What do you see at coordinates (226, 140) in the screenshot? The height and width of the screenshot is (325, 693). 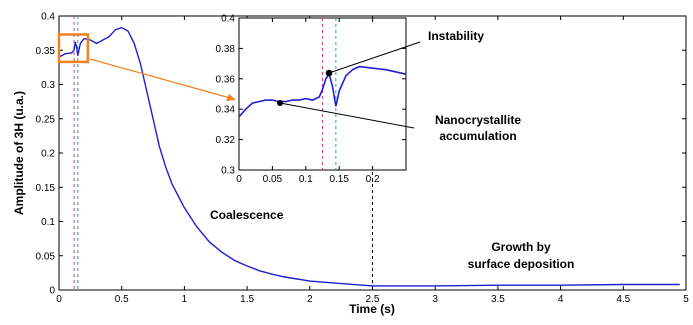 I see `inset-y-tick-label: 0.32` at bounding box center [226, 140].